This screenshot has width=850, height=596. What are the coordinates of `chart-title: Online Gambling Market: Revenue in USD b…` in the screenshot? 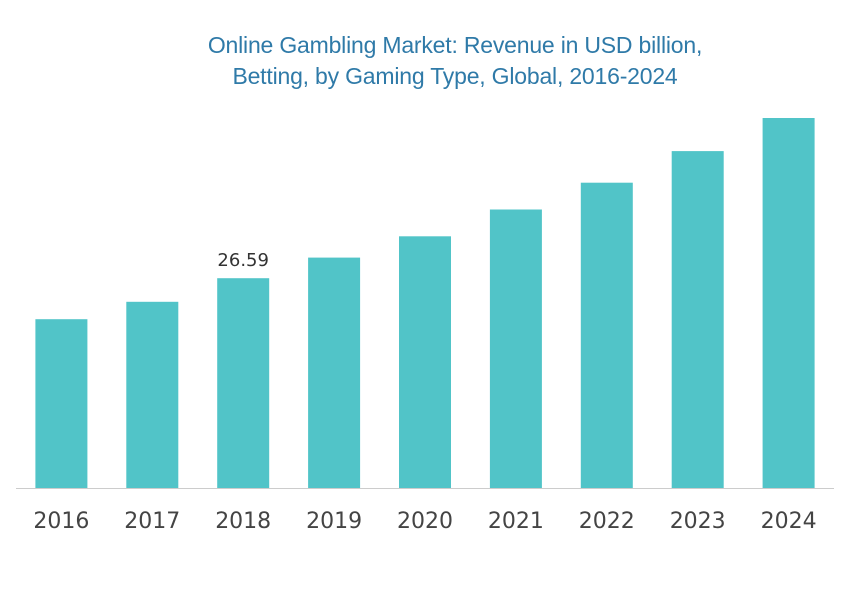 It's located at (425, 61).